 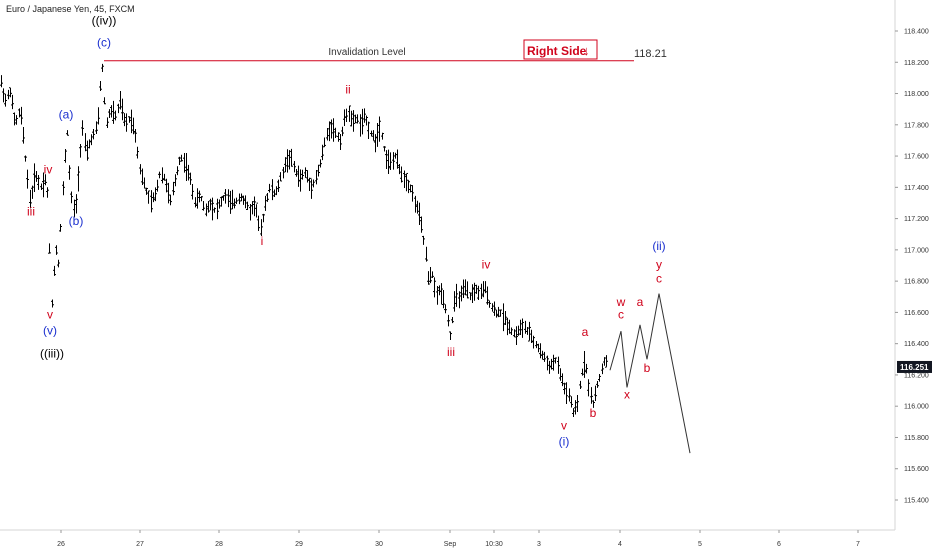 What do you see at coordinates (104, 43) in the screenshot?
I see `wave-label: (c)` at bounding box center [104, 43].